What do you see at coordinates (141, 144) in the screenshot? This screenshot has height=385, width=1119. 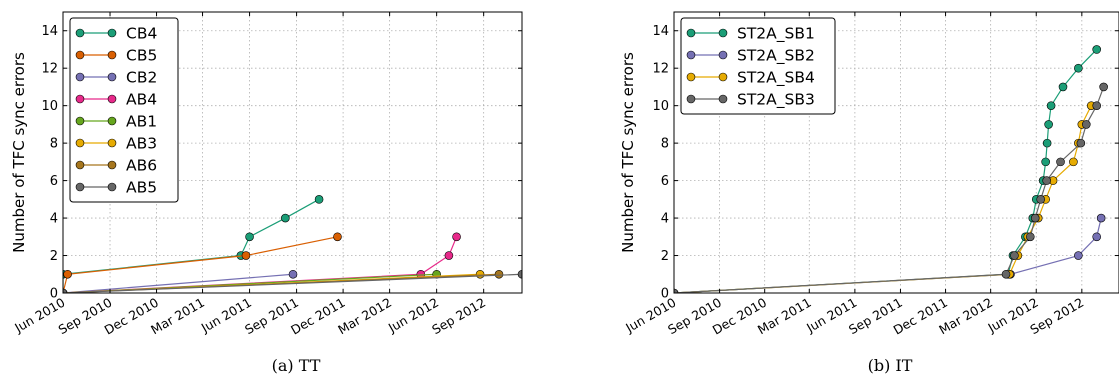 I see `legend-label: AB3` at bounding box center [141, 144].